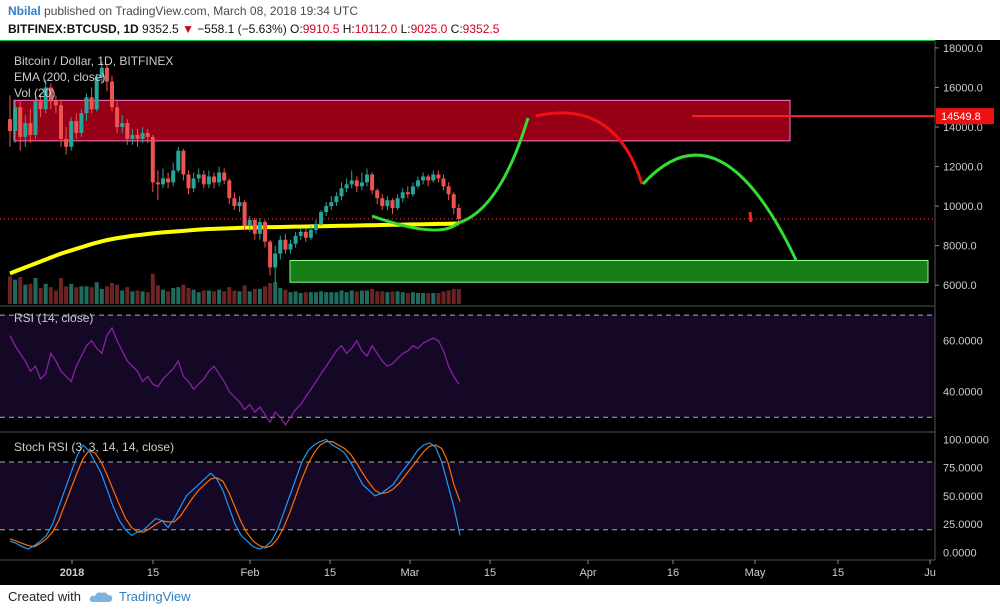  Describe the element at coordinates (410, 573) in the screenshot. I see `time-tick-label: Mar` at that location.